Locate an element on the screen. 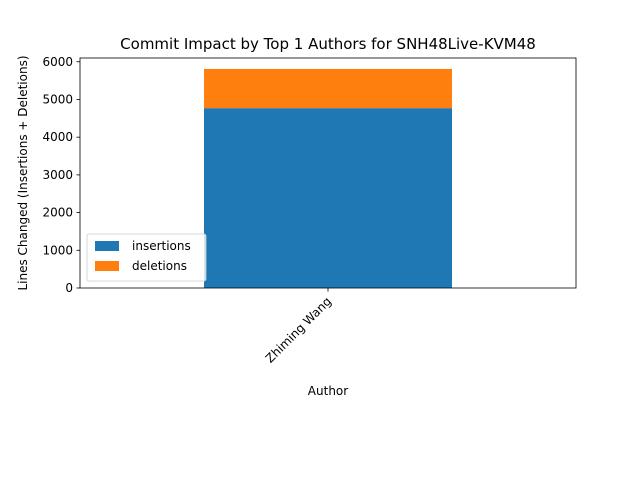 The image size is (640, 480). legend-swatch-insertions is located at coordinates (107, 246).